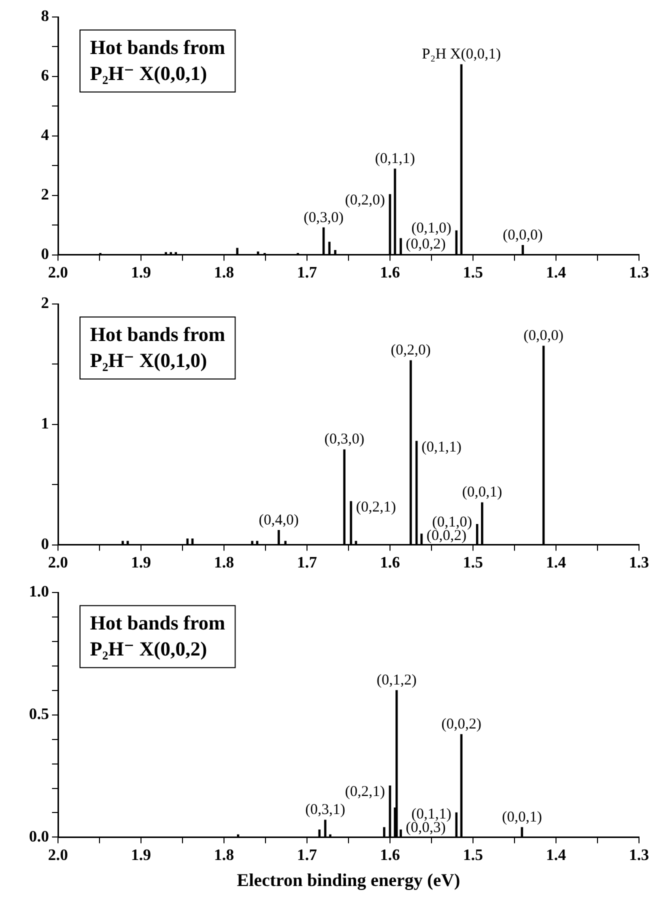  What do you see at coordinates (426, 828) in the screenshot?
I see `annotation: (0,0,3)` at bounding box center [426, 828].